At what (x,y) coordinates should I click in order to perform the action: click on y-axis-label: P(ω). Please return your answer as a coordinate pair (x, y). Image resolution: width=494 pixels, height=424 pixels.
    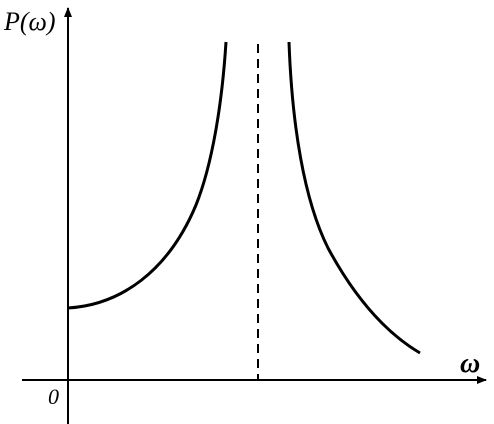
    Looking at the image, I should click on (29, 21).